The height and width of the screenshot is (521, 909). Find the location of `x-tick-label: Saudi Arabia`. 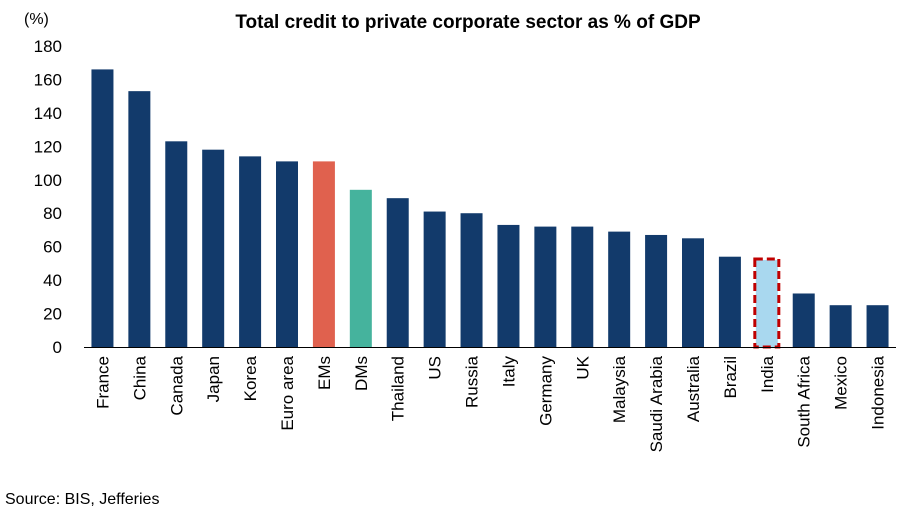

x-tick-label: Saudi Arabia is located at coordinates (656, 403).